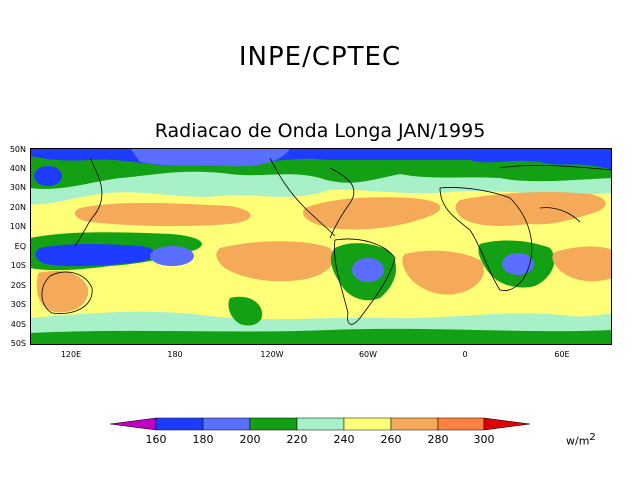 This screenshot has height=494, width=640. What do you see at coordinates (486, 239) in the screenshot?
I see `coast-africa` at bounding box center [486, 239].